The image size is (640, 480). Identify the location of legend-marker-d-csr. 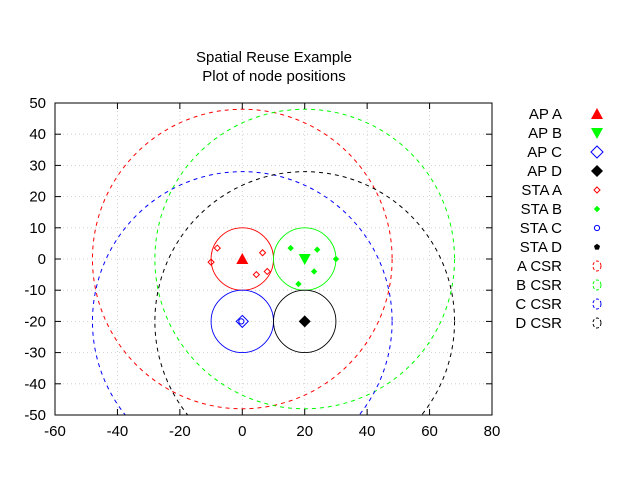
(597, 323).